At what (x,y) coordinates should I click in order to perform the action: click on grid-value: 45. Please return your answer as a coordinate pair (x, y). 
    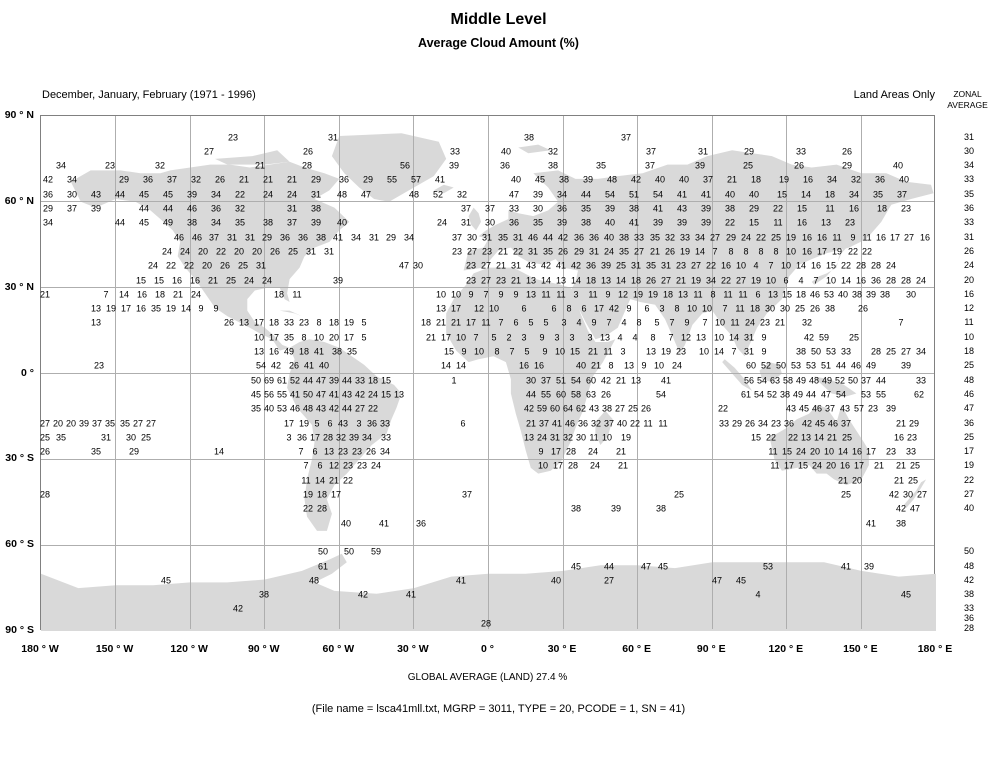
    Looking at the image, I should click on (168, 194).